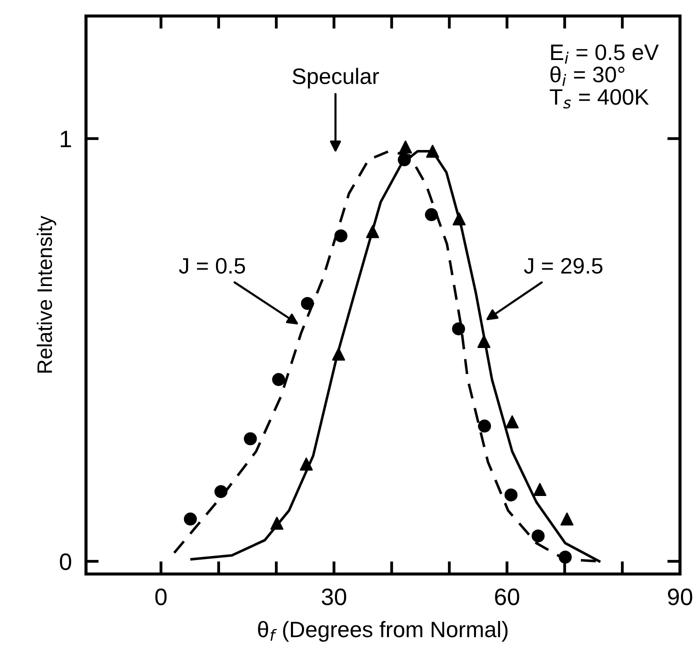 The image size is (696, 666). I want to click on y-axis-title: Relative Intensity, so click(46, 294).